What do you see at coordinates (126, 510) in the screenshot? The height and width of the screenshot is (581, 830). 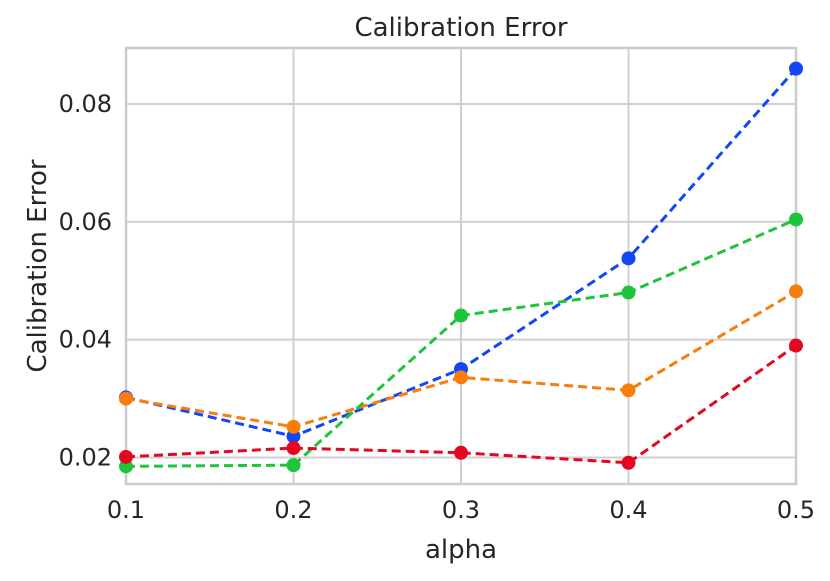 I see `x-tick-label: 0.1` at bounding box center [126, 510].